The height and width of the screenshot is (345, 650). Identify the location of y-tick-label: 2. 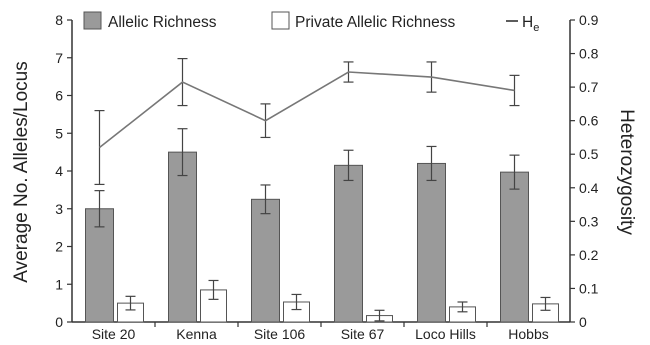
(59, 247).